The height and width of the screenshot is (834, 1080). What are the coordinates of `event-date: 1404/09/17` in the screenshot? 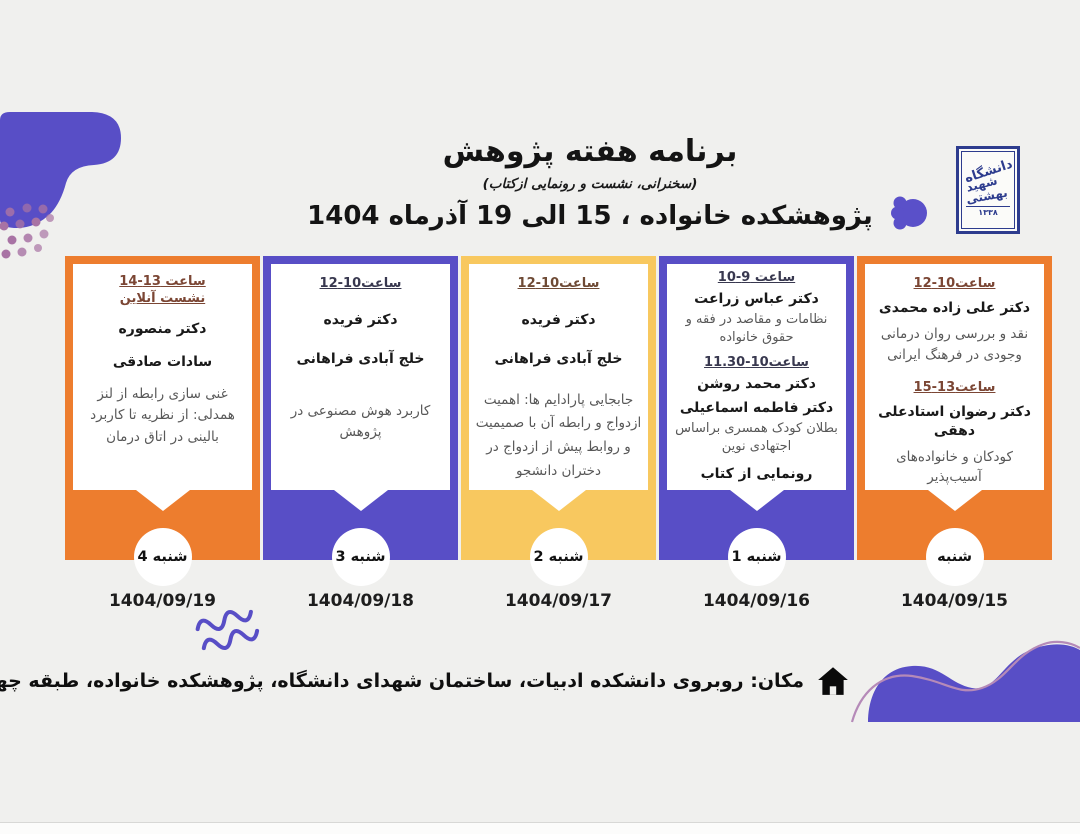 It's located at (558, 601).